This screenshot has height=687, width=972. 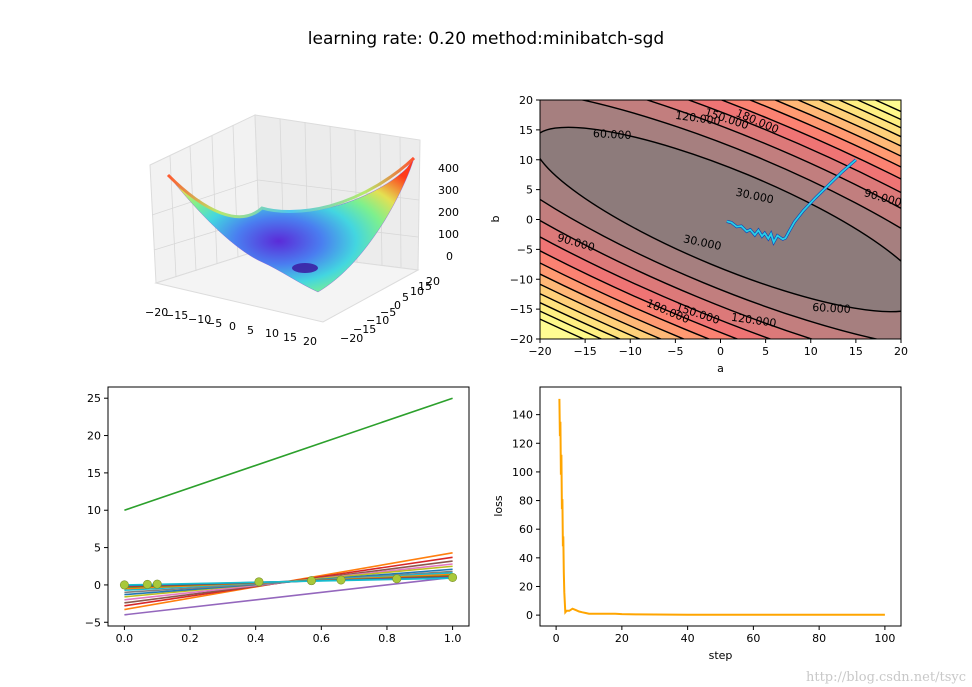 What do you see at coordinates (884, 638) in the screenshot?
I see `x-tick-label: 100` at bounding box center [884, 638].